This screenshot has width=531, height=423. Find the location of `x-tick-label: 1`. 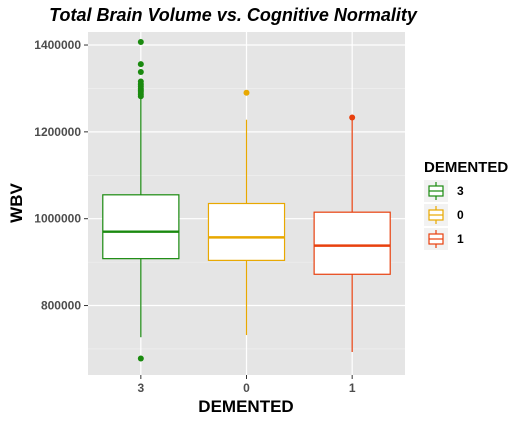

x-tick-label: 1 is located at coordinates (352, 388).